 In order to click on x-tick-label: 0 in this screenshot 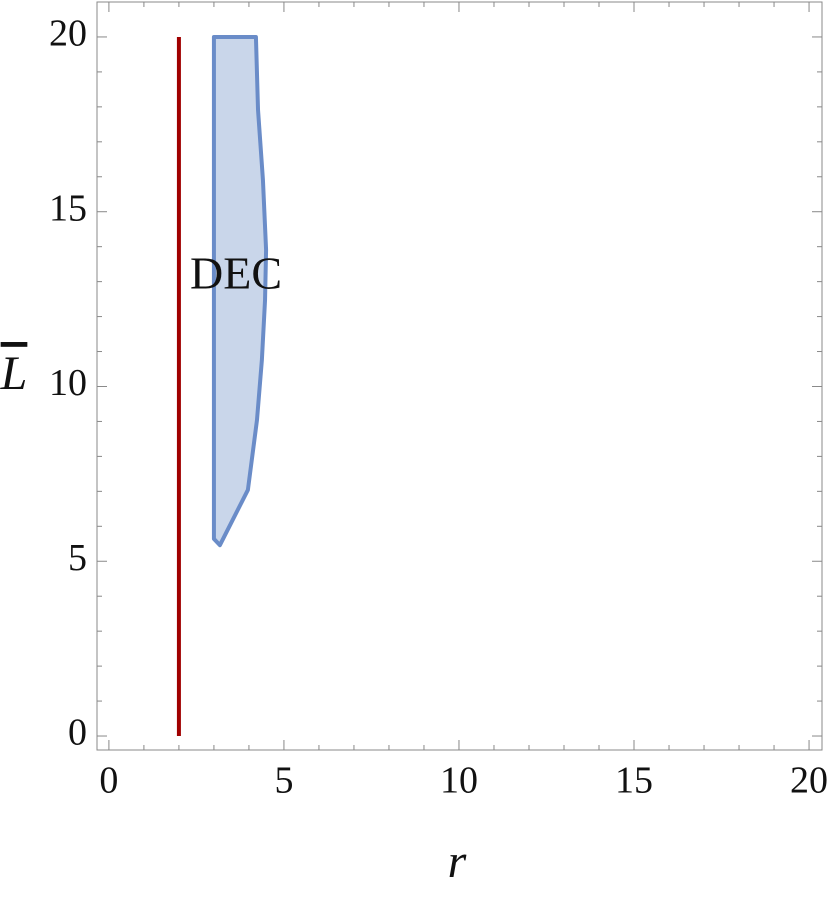, I will do `click(108, 781)`.